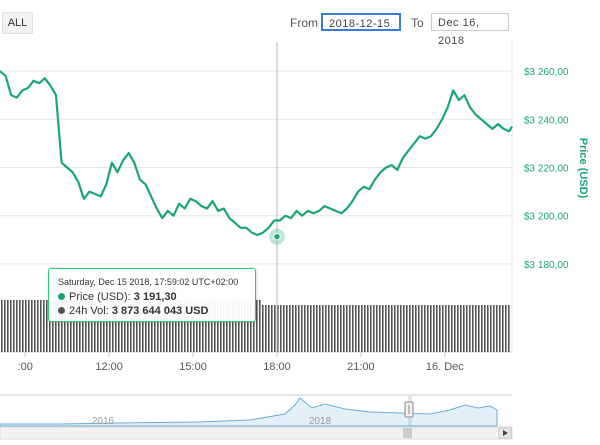  Describe the element at coordinates (546, 217) in the screenshot. I see `y-tick-label: $3 200,00` at that location.